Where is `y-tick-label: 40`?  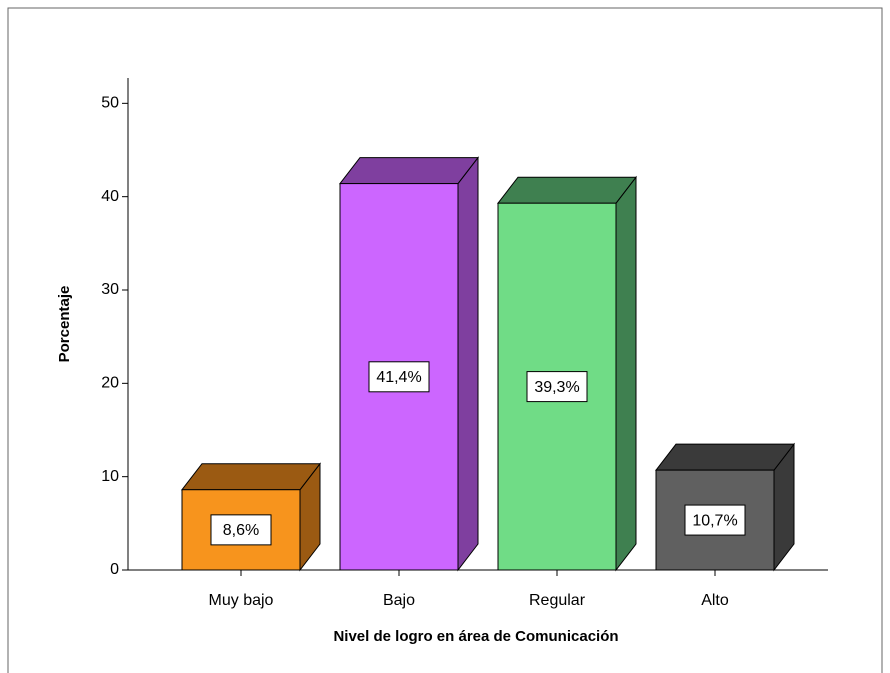
y-tick-label: 40 is located at coordinates (110, 196).